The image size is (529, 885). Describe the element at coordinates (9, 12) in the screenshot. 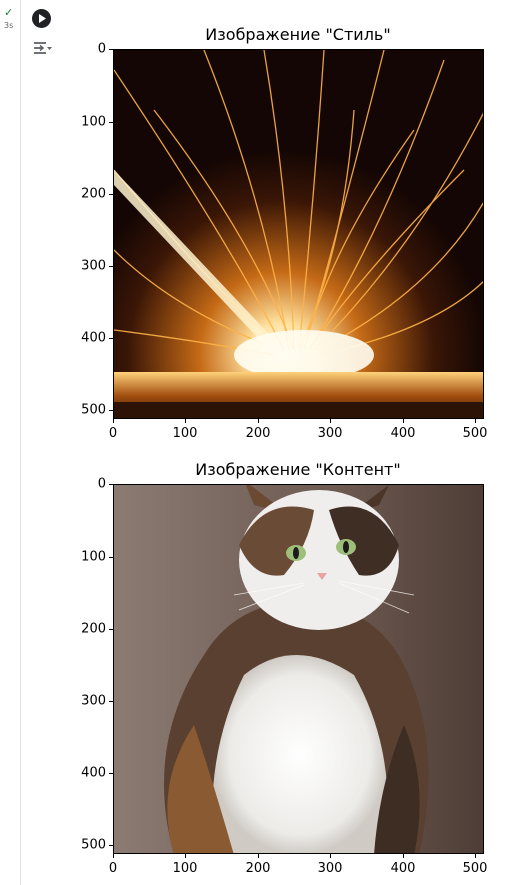

I see `check-icon: ✓` at that location.